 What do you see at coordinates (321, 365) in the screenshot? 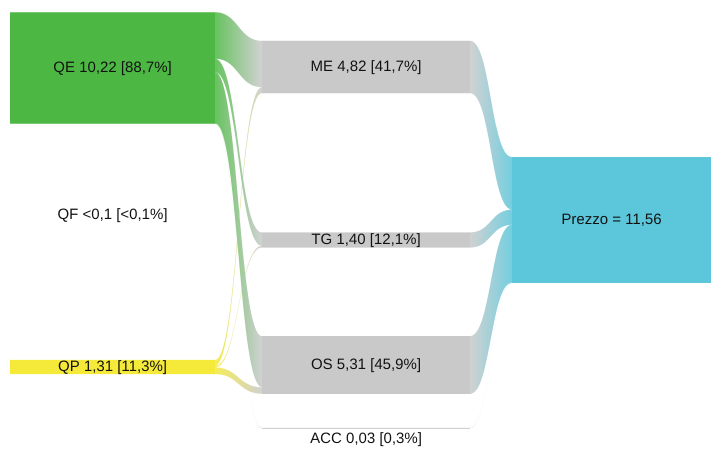
I see `category-label: OS` at bounding box center [321, 365].